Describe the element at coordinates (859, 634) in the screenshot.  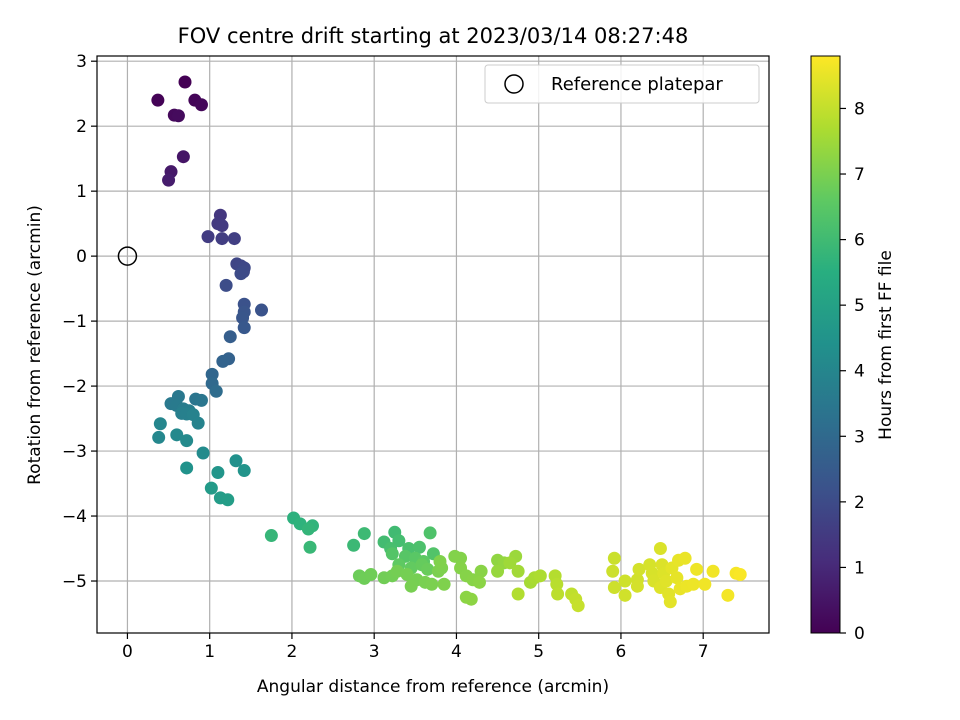
I see `colorbar-tick-label: 0` at that location.